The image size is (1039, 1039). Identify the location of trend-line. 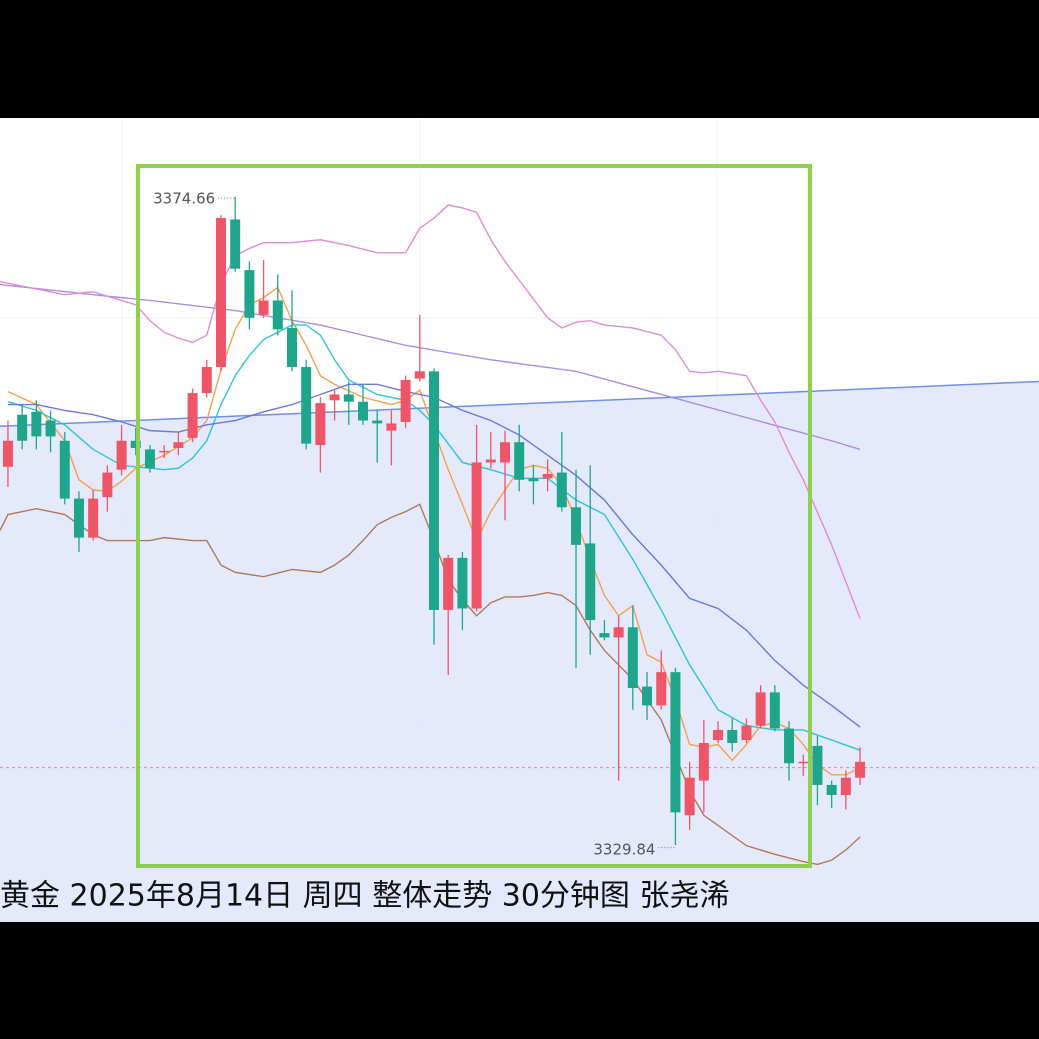
(519, 404).